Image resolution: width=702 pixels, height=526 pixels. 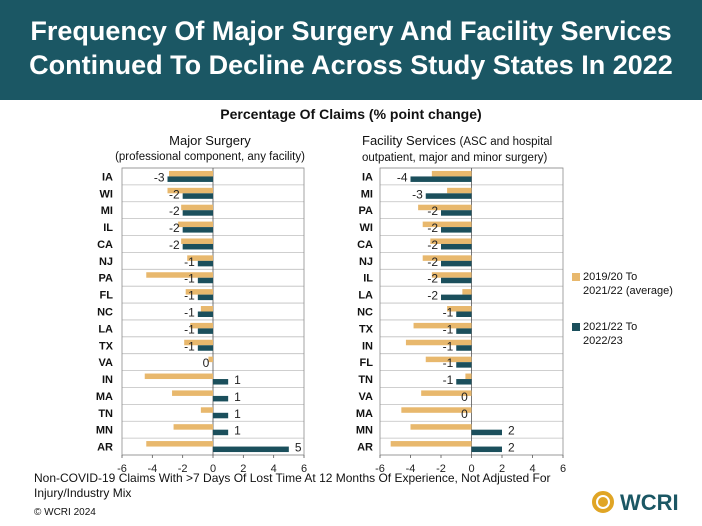 I want to click on category-label: LA, so click(x=365, y=296).